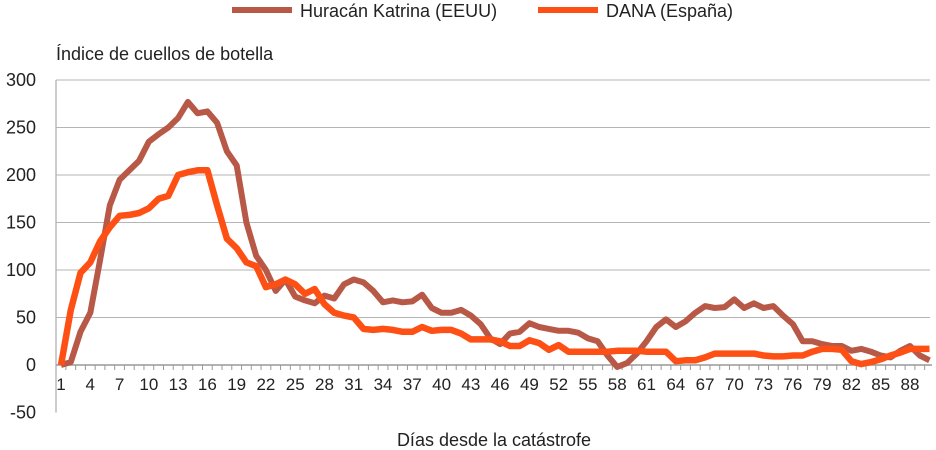 The width and height of the screenshot is (936, 450). Describe the element at coordinates (236, 384) in the screenshot. I see `x-tick-label: 19` at that location.